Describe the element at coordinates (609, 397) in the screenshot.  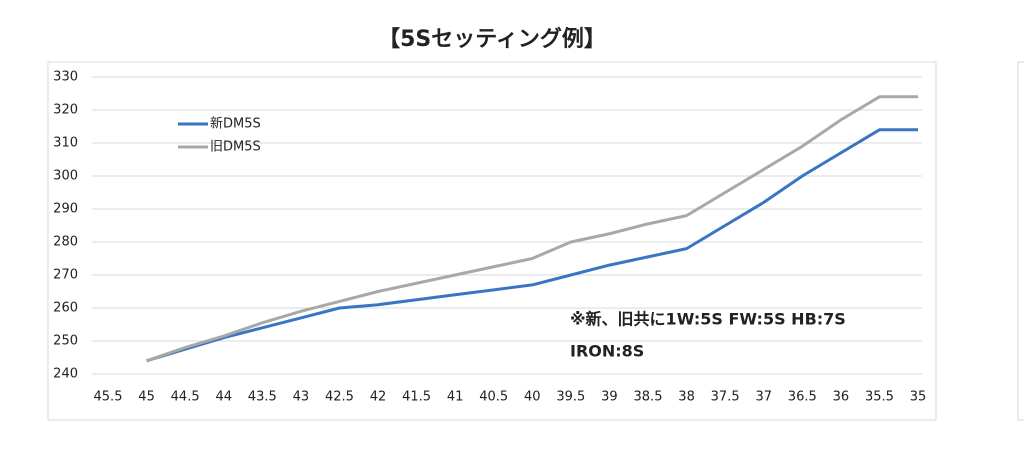
I see `x-tick-label: 39` at that location.